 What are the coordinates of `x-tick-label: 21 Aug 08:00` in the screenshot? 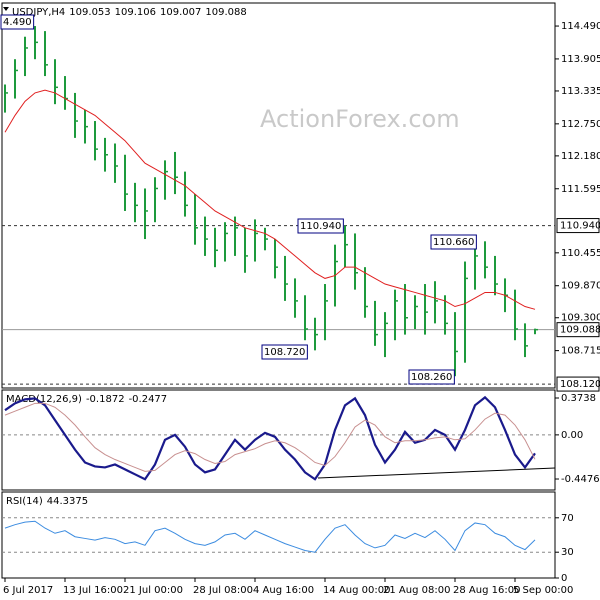 It's located at (416, 590).